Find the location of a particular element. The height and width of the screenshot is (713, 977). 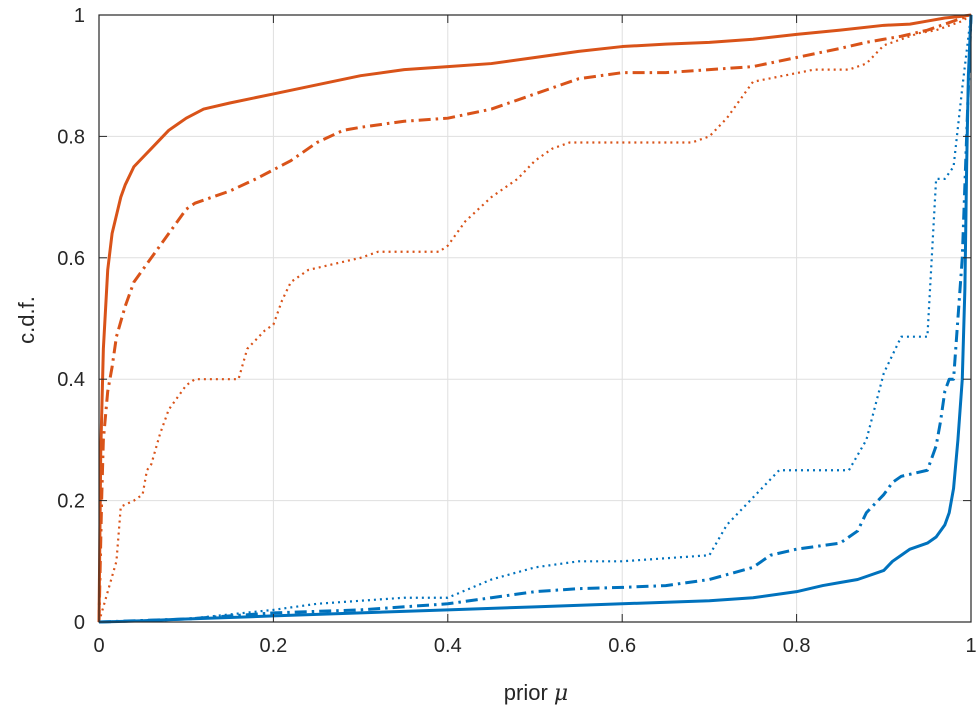

x-axis-label-prefix: prior is located at coordinates (526, 692).